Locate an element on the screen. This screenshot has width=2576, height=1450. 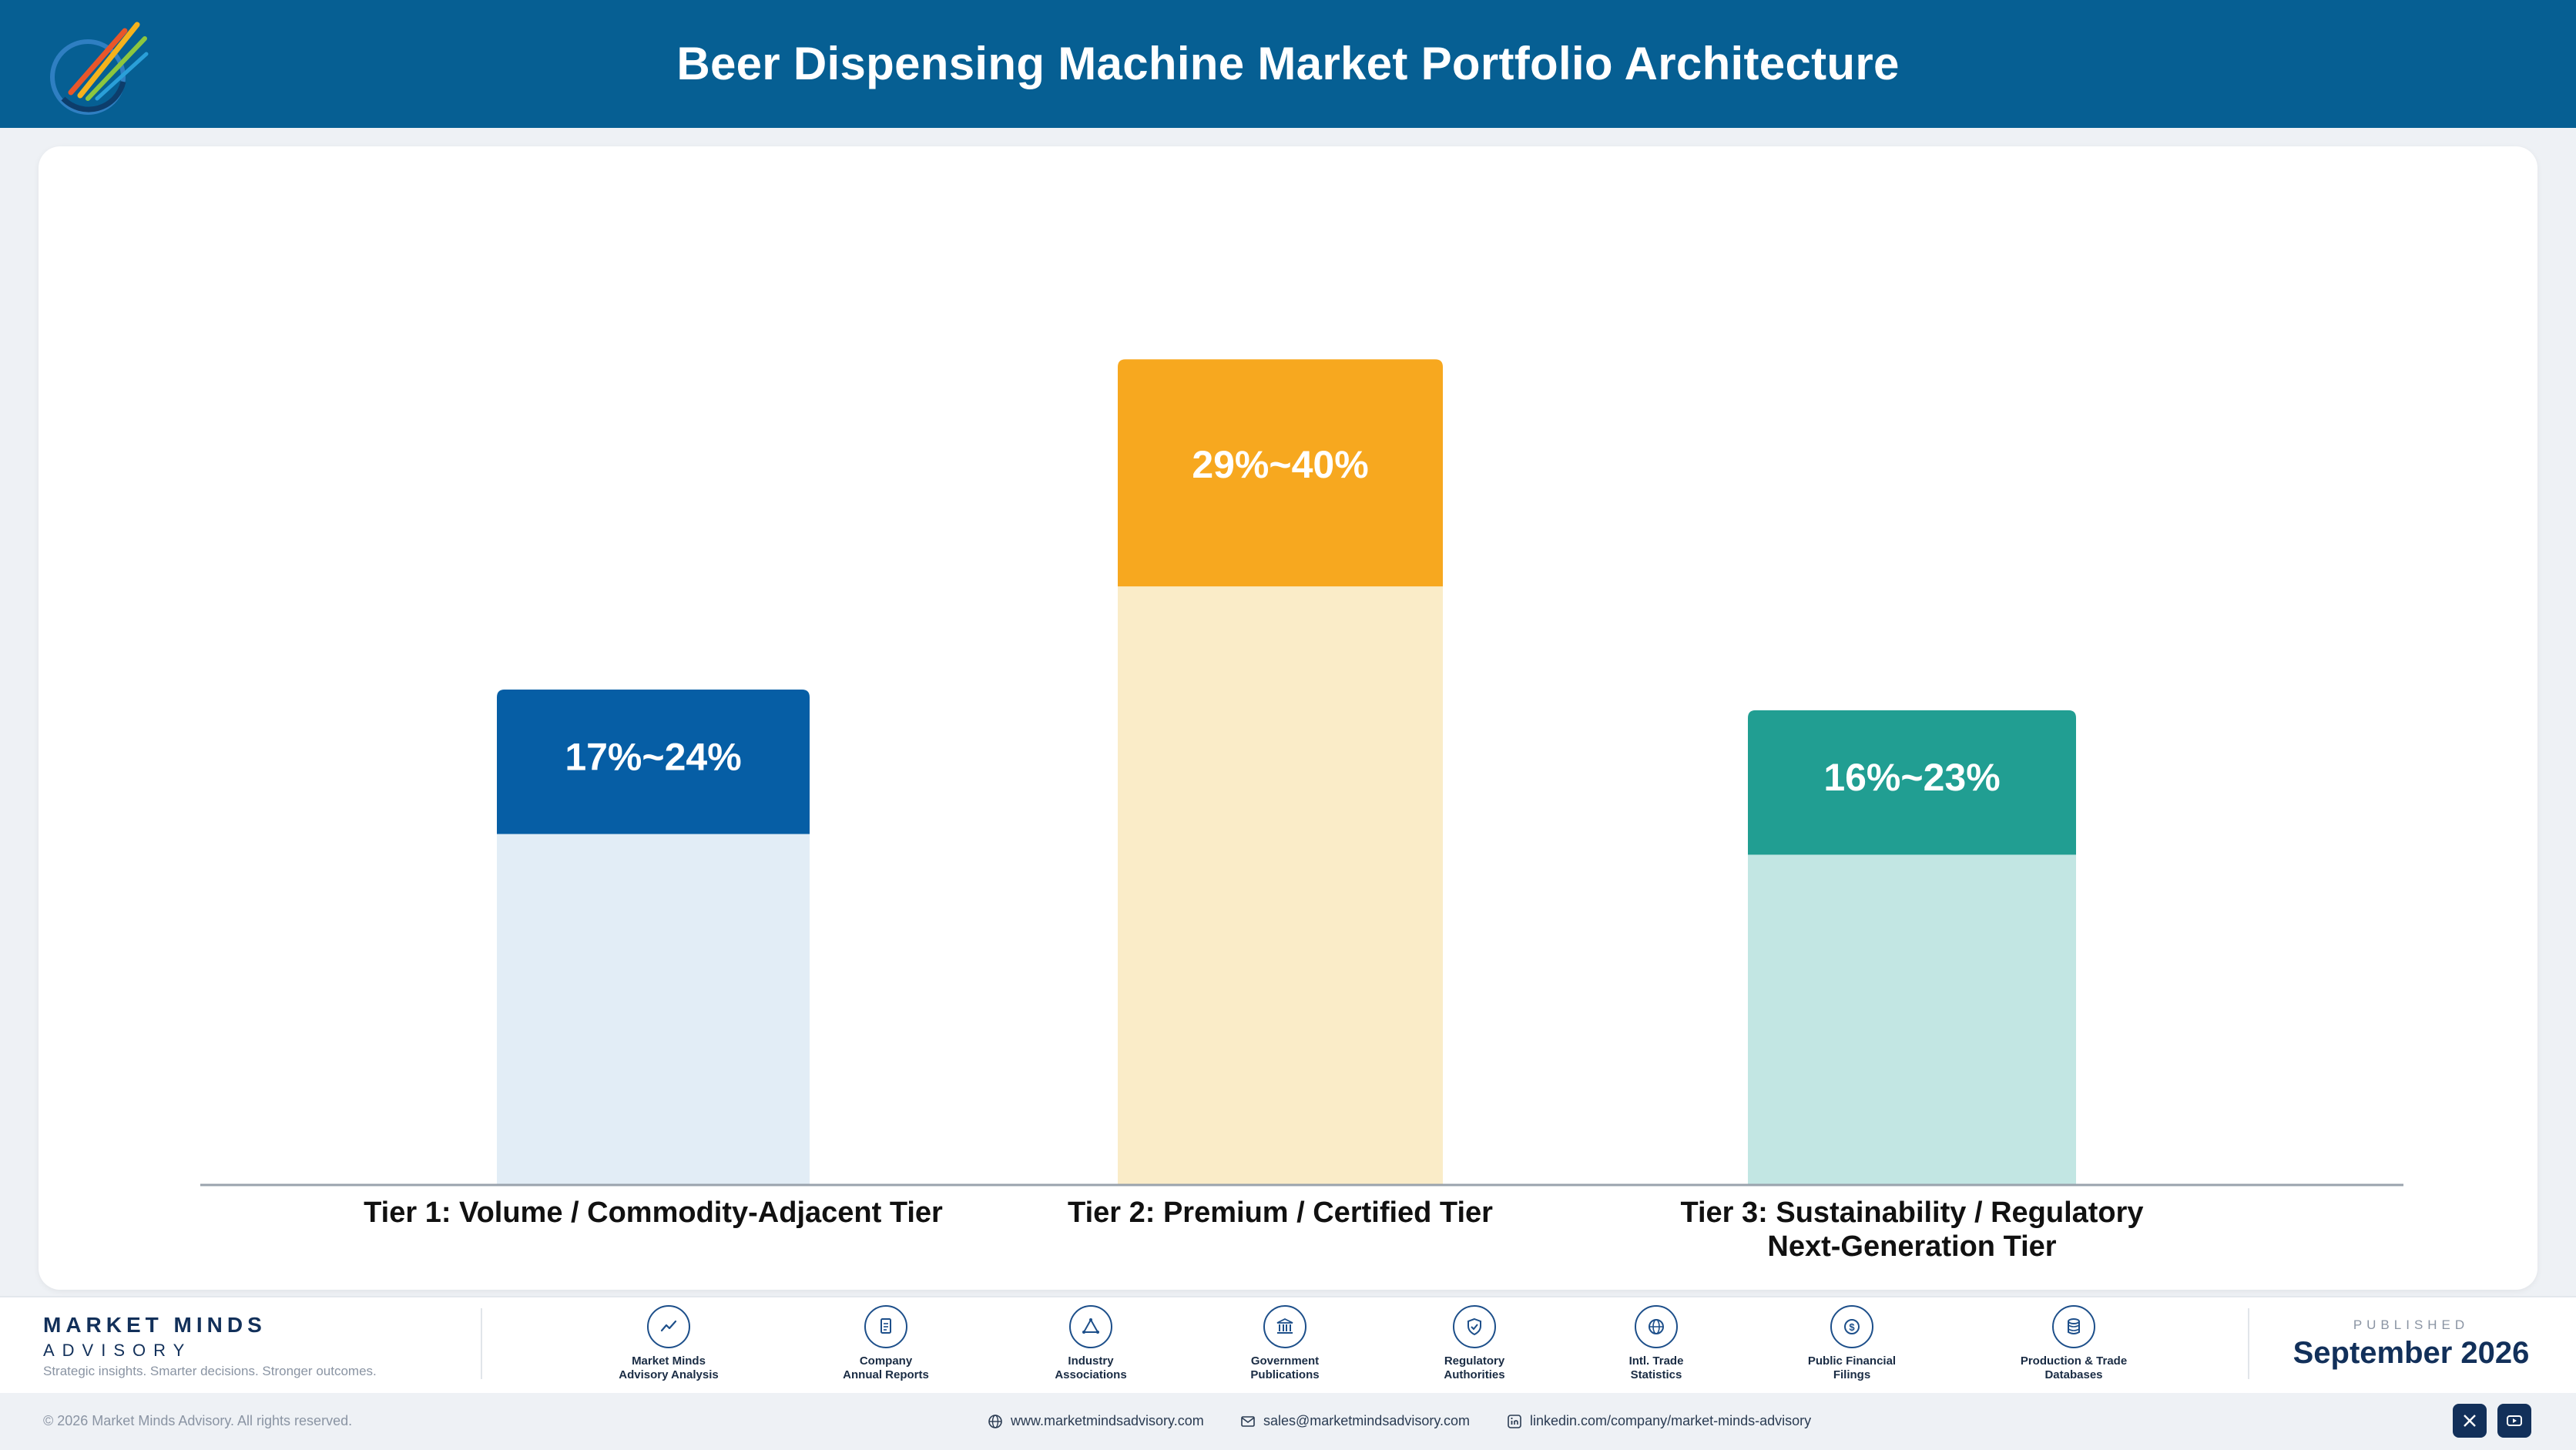
dollar-coin-icon: $ is located at coordinates (1852, 1326).